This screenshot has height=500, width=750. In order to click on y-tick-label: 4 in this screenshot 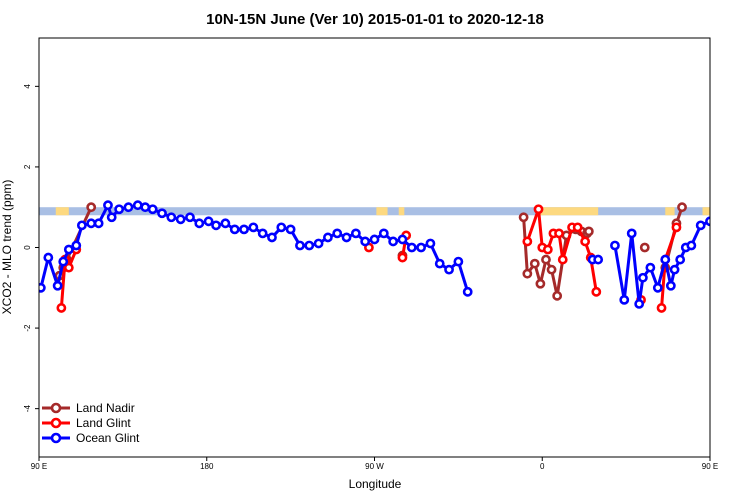, I will do `click(27, 86)`.